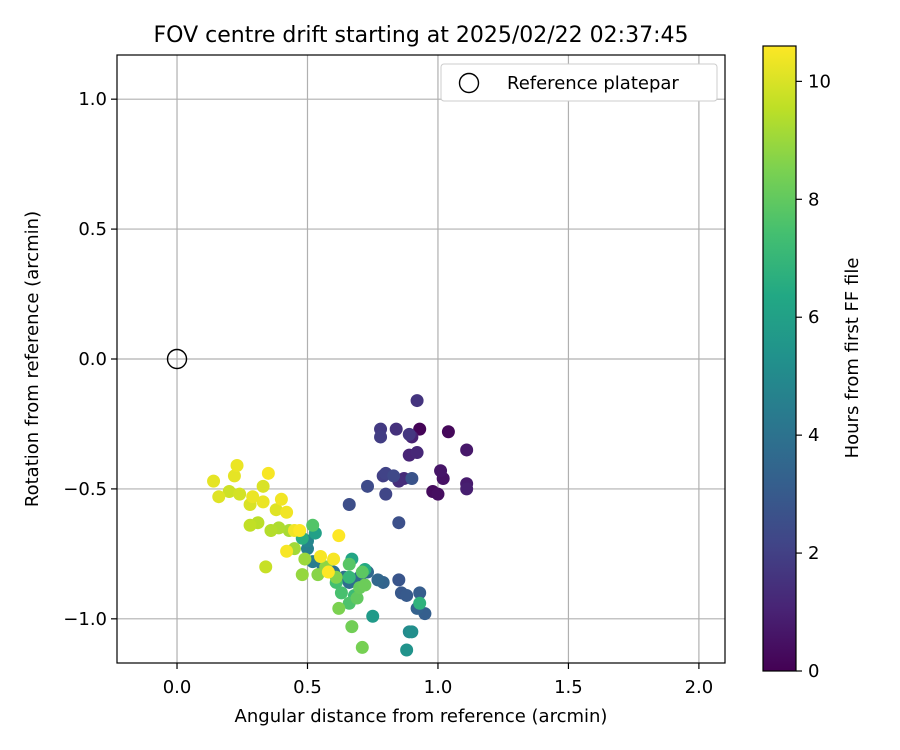 The height and width of the screenshot is (750, 900). I want to click on y-axis-label: Rotation from reference (arcmin), so click(32, 359).